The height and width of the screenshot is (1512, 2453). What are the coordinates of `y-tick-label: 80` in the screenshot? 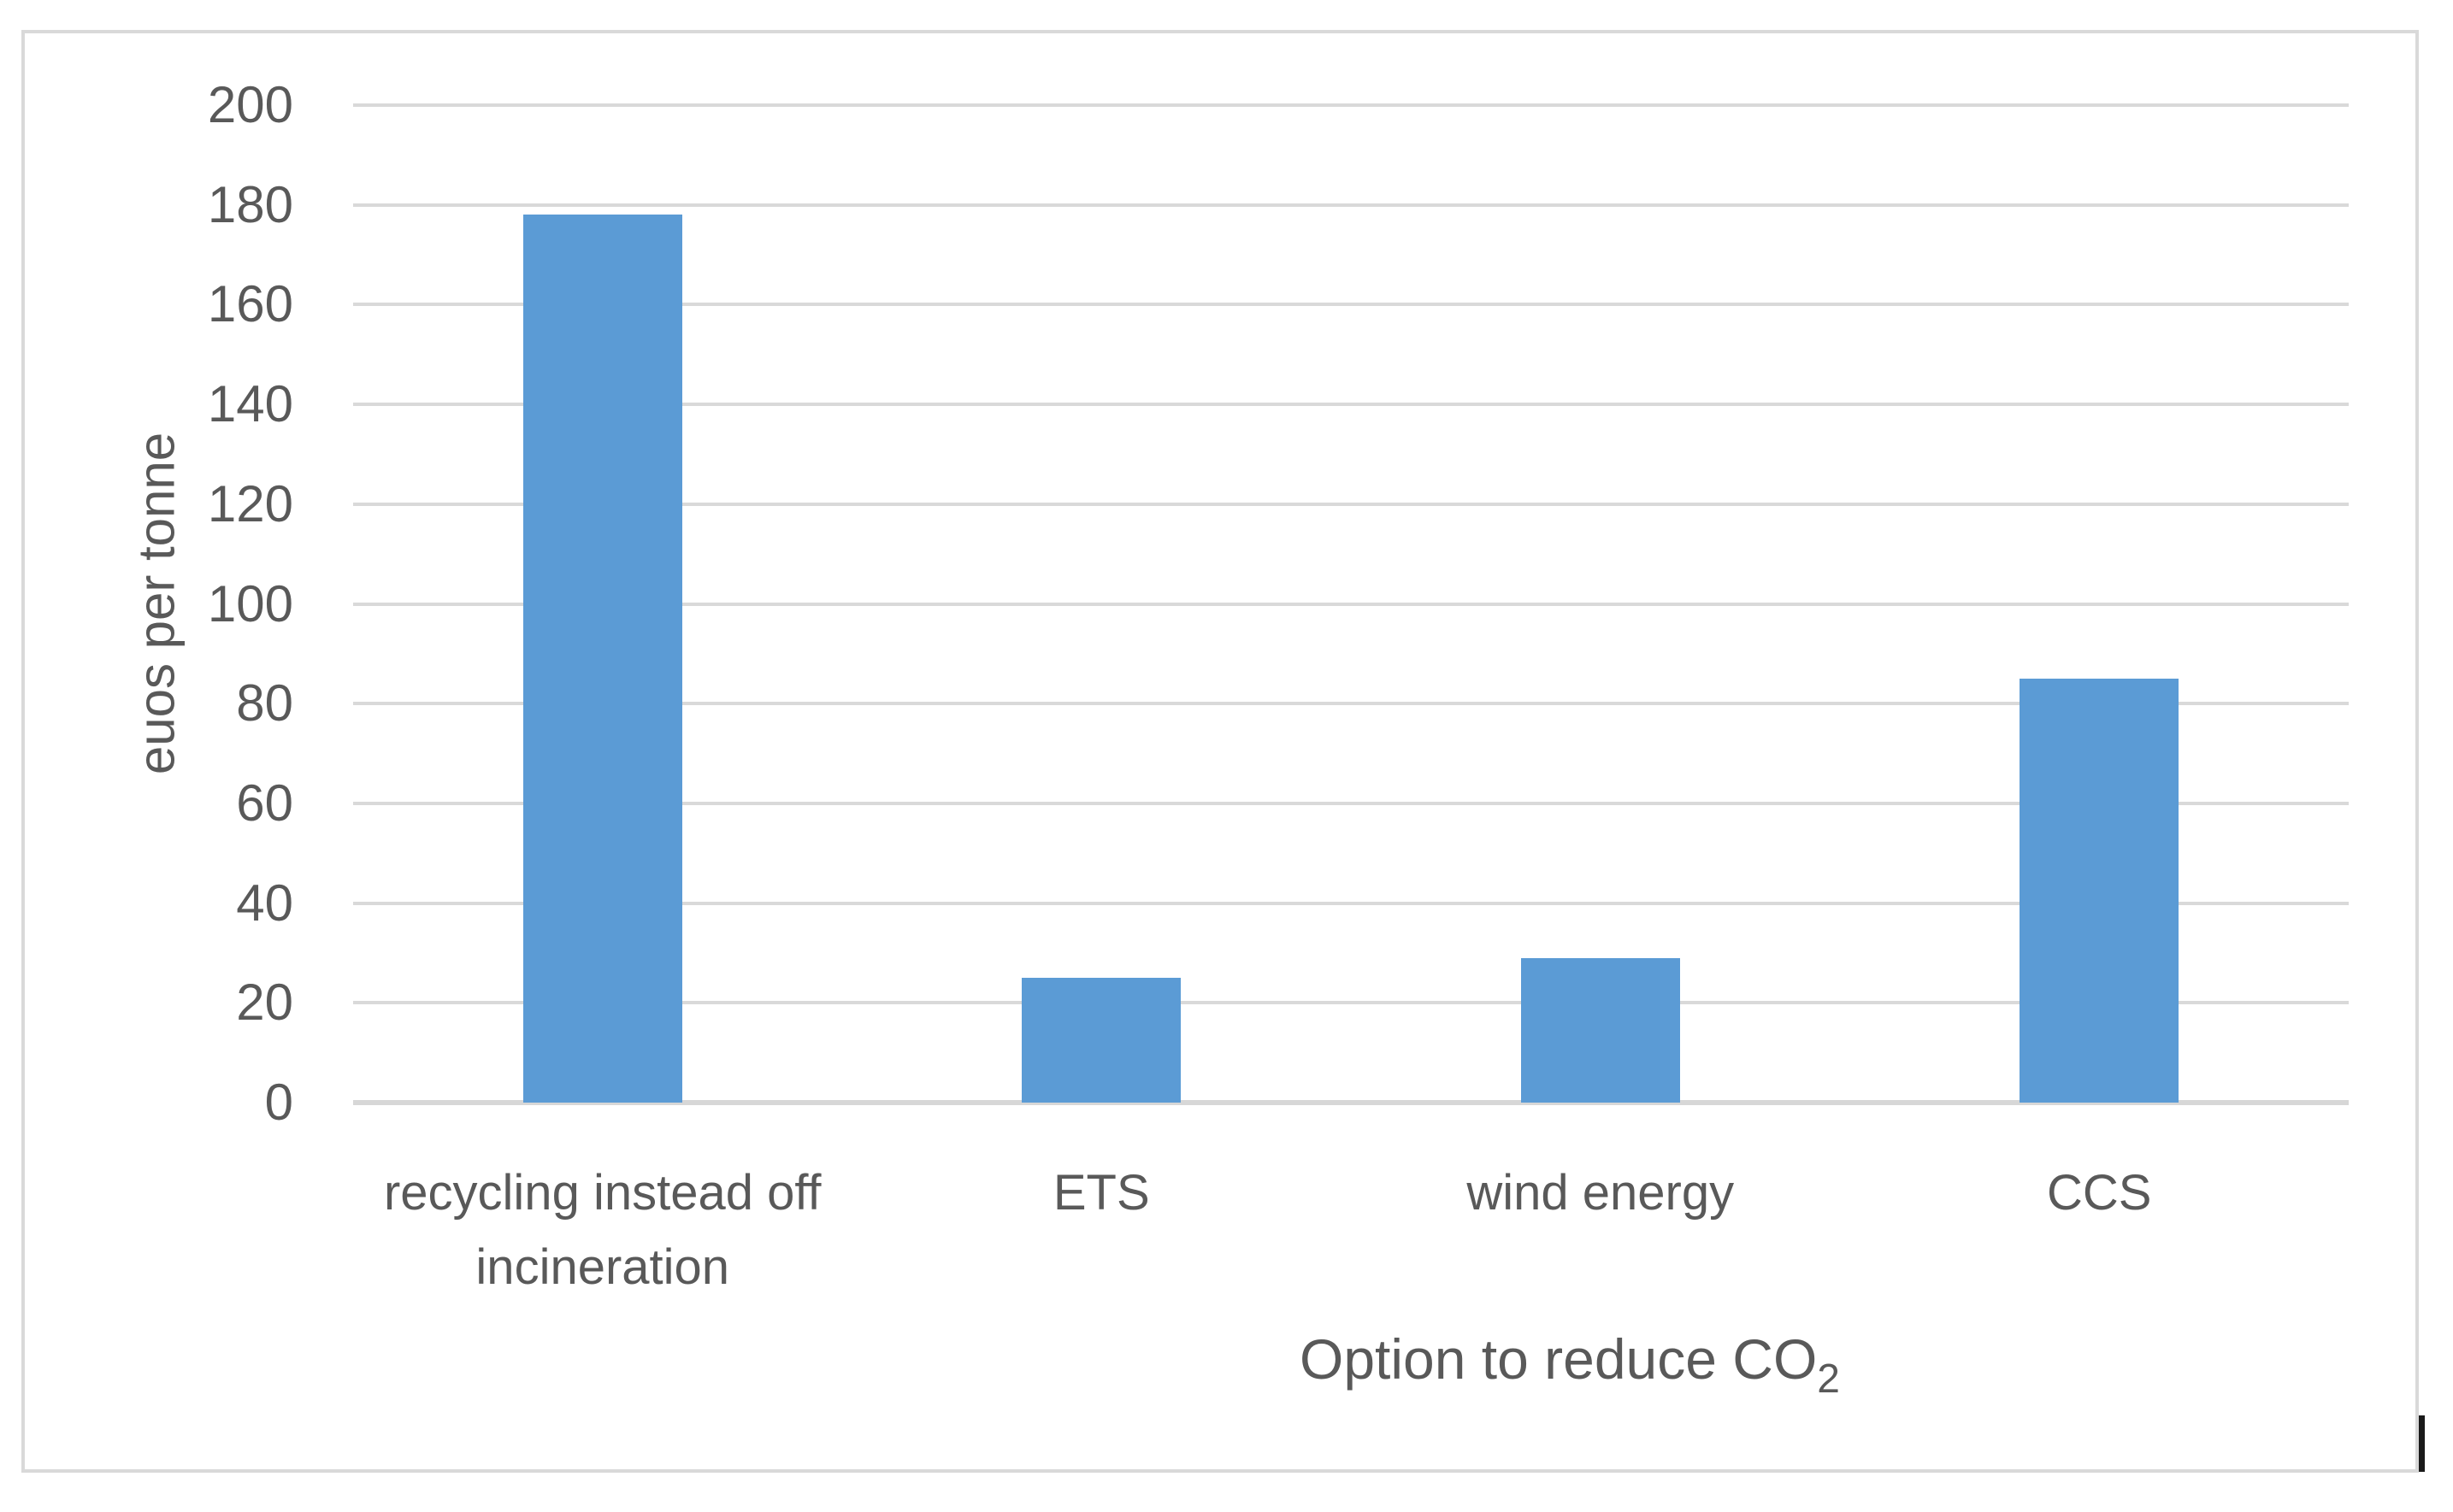 It's located at (264, 703).